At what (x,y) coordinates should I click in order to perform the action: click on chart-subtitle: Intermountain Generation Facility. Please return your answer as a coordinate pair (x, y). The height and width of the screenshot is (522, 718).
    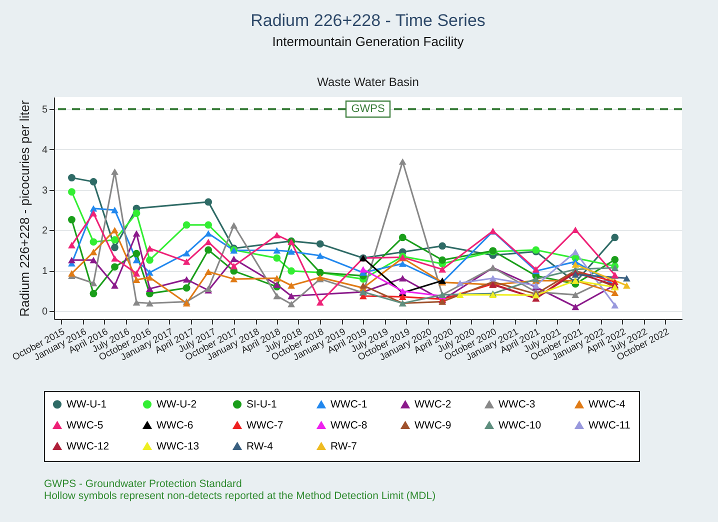
    Looking at the image, I should click on (368, 41).